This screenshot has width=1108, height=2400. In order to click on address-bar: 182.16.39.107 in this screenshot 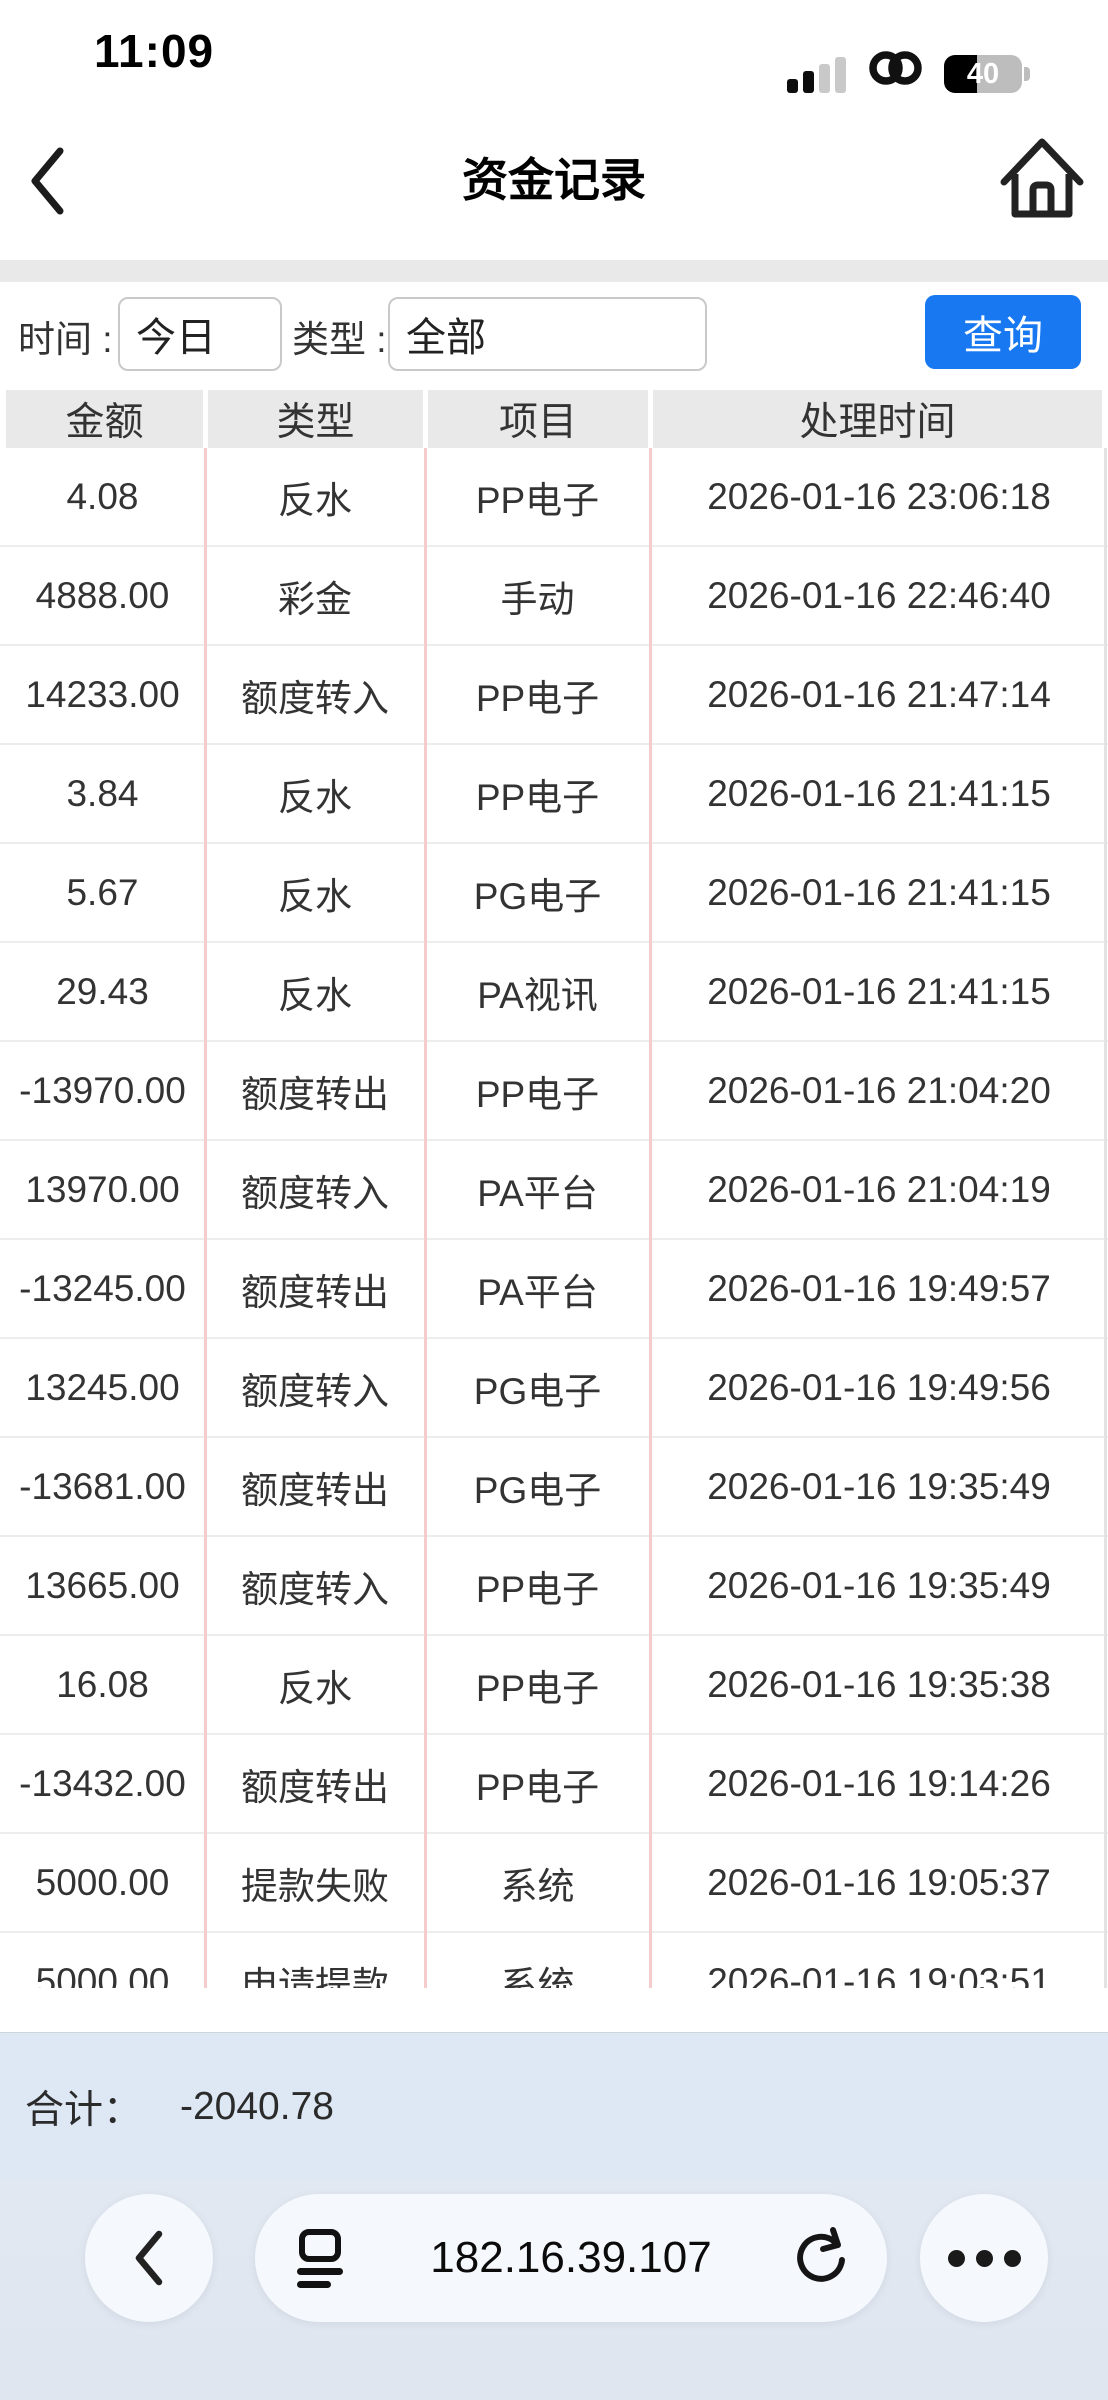, I will do `click(571, 2258)`.